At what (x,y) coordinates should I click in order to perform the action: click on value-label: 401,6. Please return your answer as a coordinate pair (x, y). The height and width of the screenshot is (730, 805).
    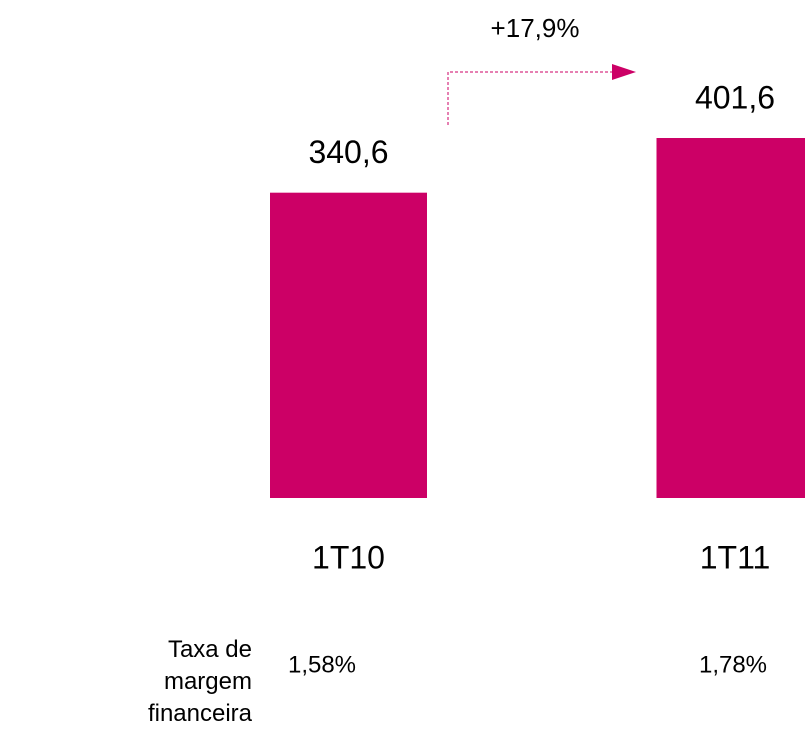
    Looking at the image, I should click on (735, 97).